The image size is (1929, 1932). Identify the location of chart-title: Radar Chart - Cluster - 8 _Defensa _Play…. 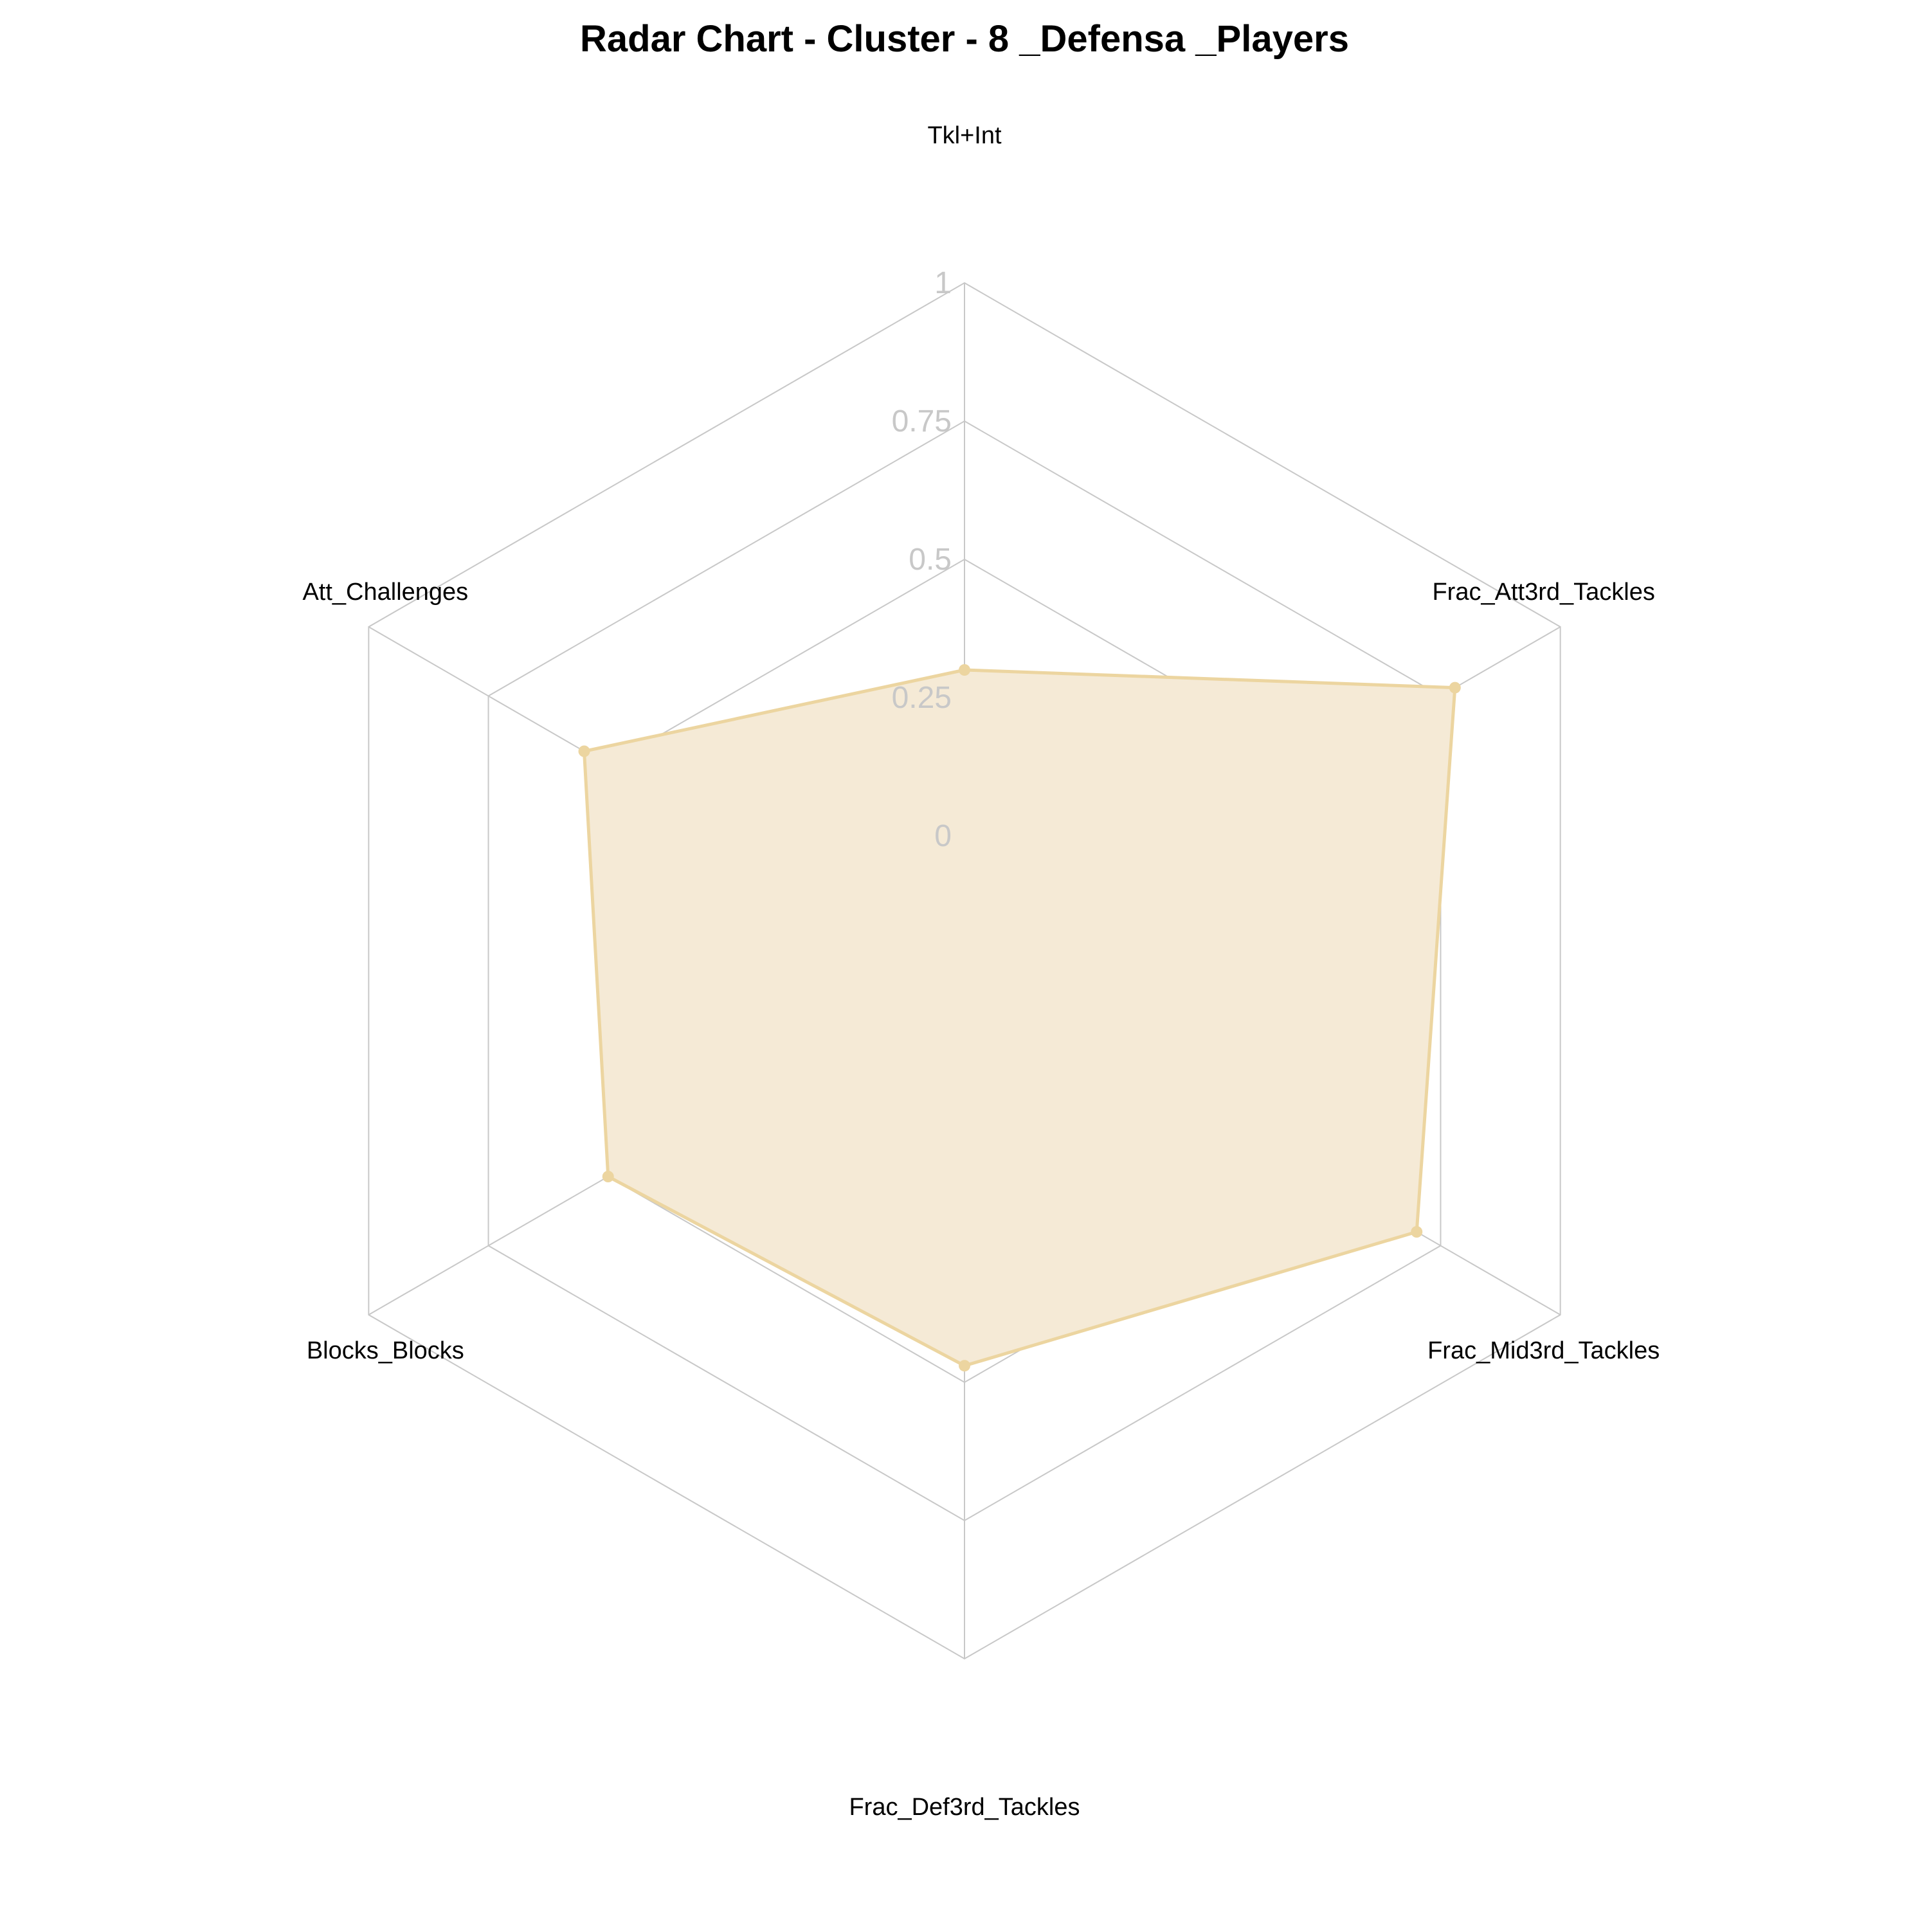
(964, 39).